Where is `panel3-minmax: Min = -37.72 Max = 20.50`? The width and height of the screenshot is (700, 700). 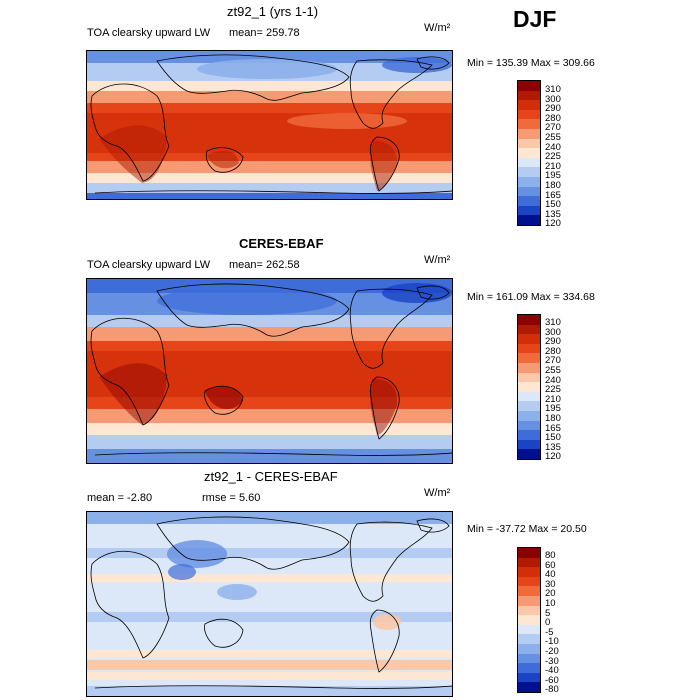 panel3-minmax: Min = -37.72 Max = 20.50 is located at coordinates (527, 529).